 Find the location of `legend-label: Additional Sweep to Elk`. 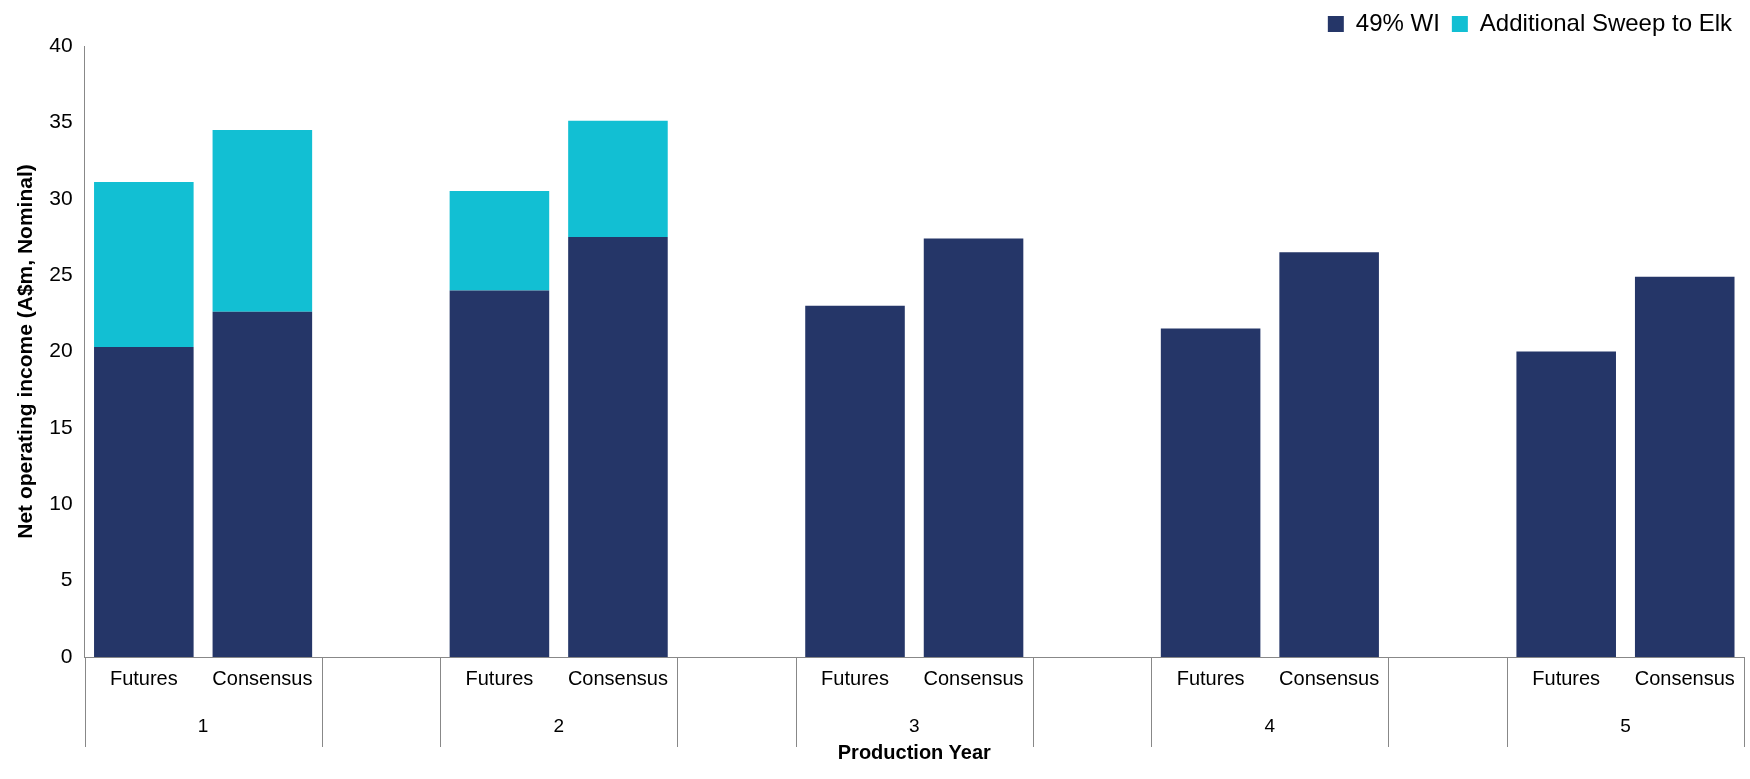

legend-label: Additional Sweep to Elk is located at coordinates (1606, 22).